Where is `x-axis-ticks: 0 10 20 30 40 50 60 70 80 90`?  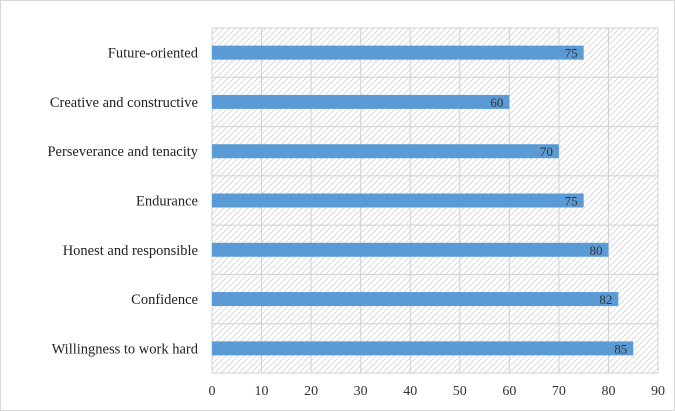 x-axis-ticks: 0 10 20 30 40 50 60 70 80 90 is located at coordinates (437, 391).